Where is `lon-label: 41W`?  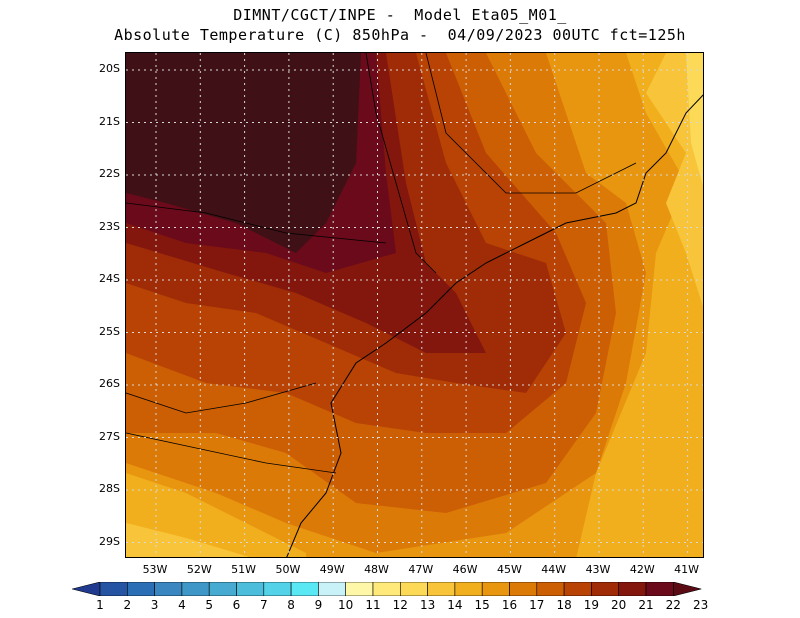
lon-label: 41W is located at coordinates (687, 569).